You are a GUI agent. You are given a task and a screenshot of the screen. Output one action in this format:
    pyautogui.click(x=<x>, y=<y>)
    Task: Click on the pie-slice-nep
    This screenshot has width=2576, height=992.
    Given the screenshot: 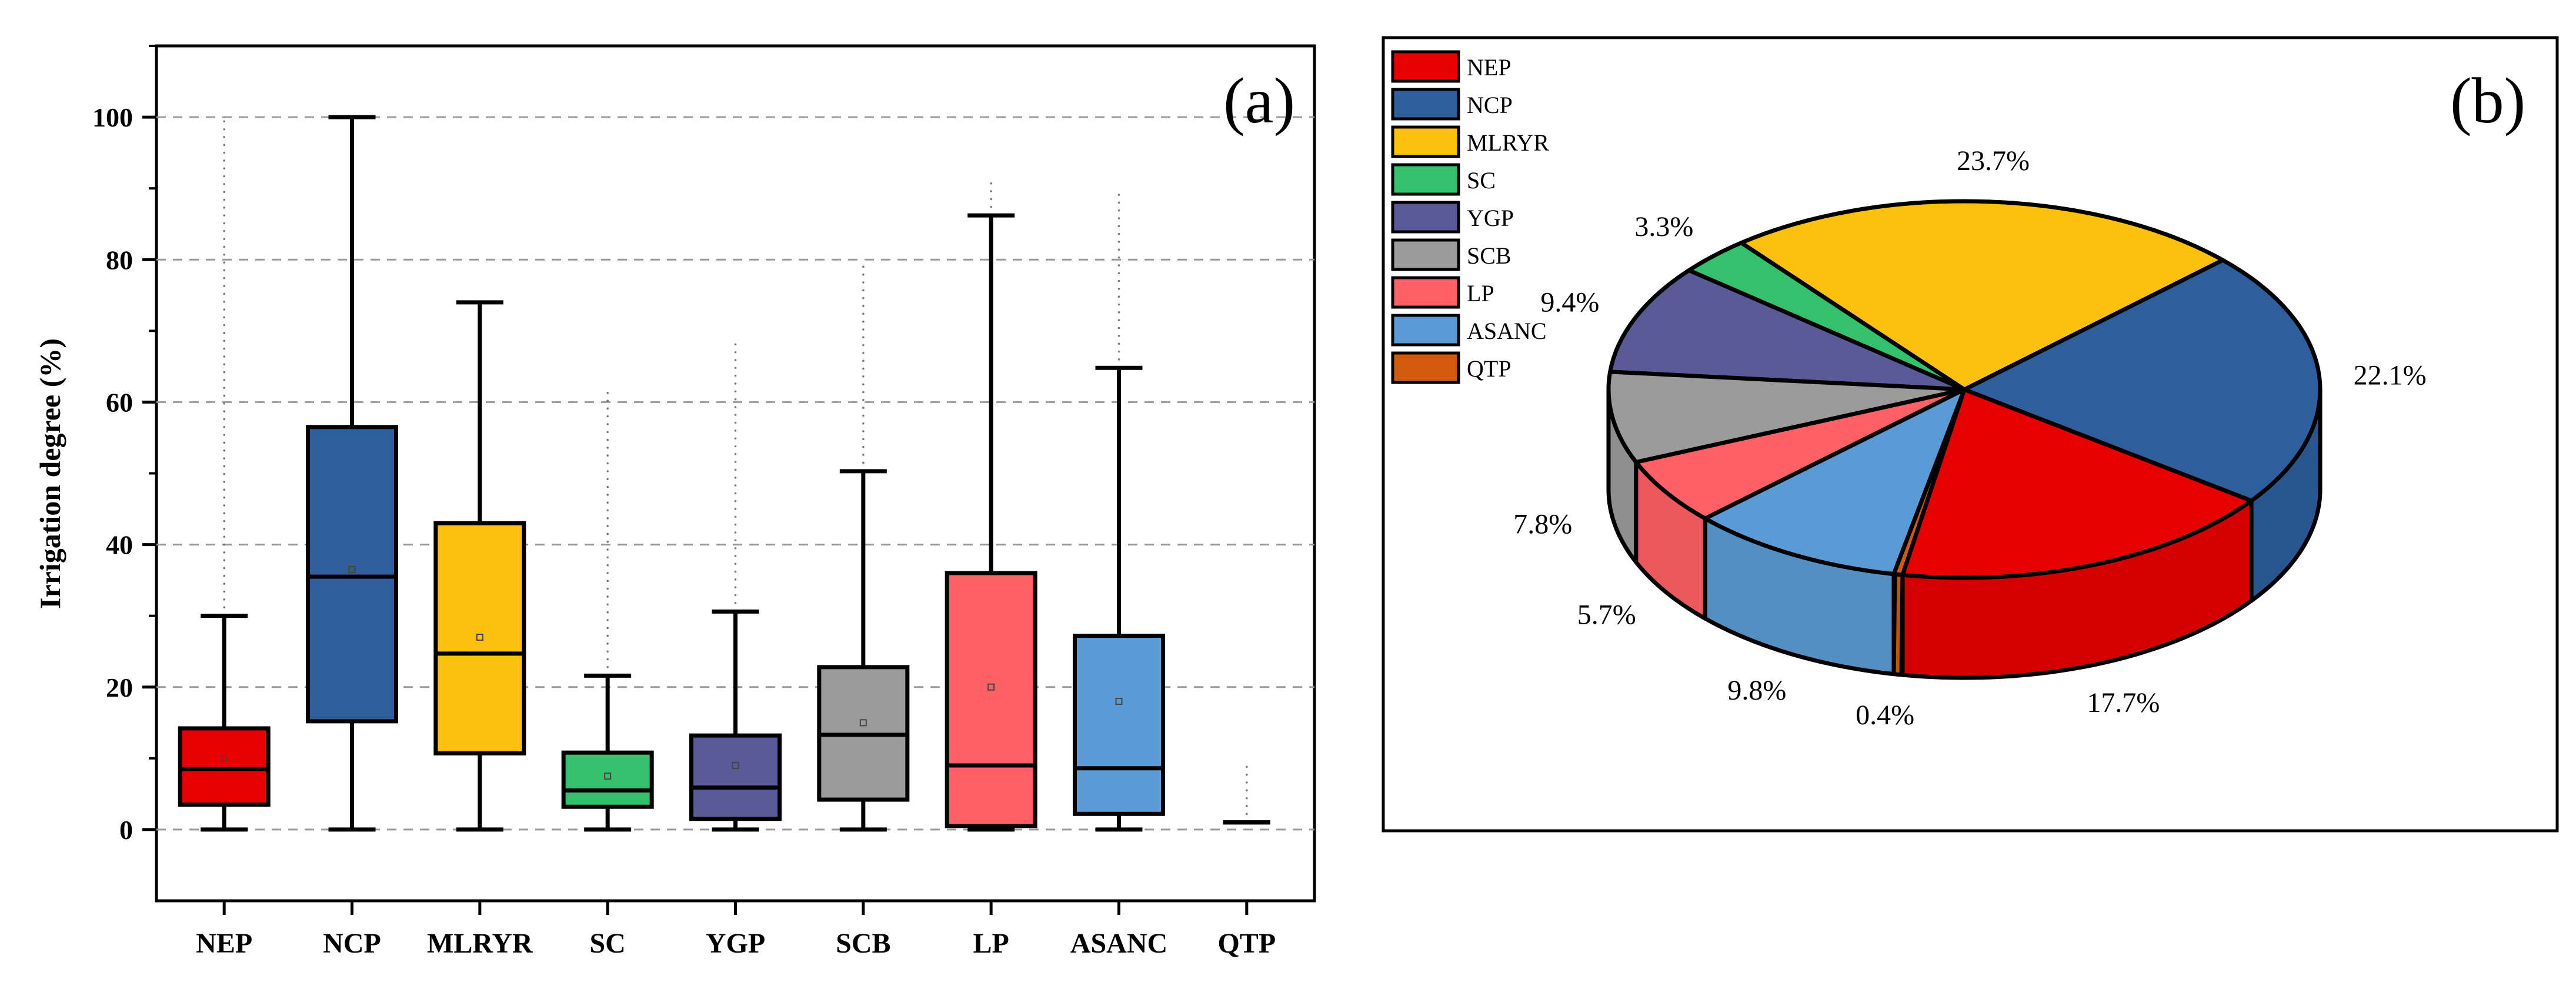 What is the action you would take?
    pyautogui.click(x=2077, y=484)
    